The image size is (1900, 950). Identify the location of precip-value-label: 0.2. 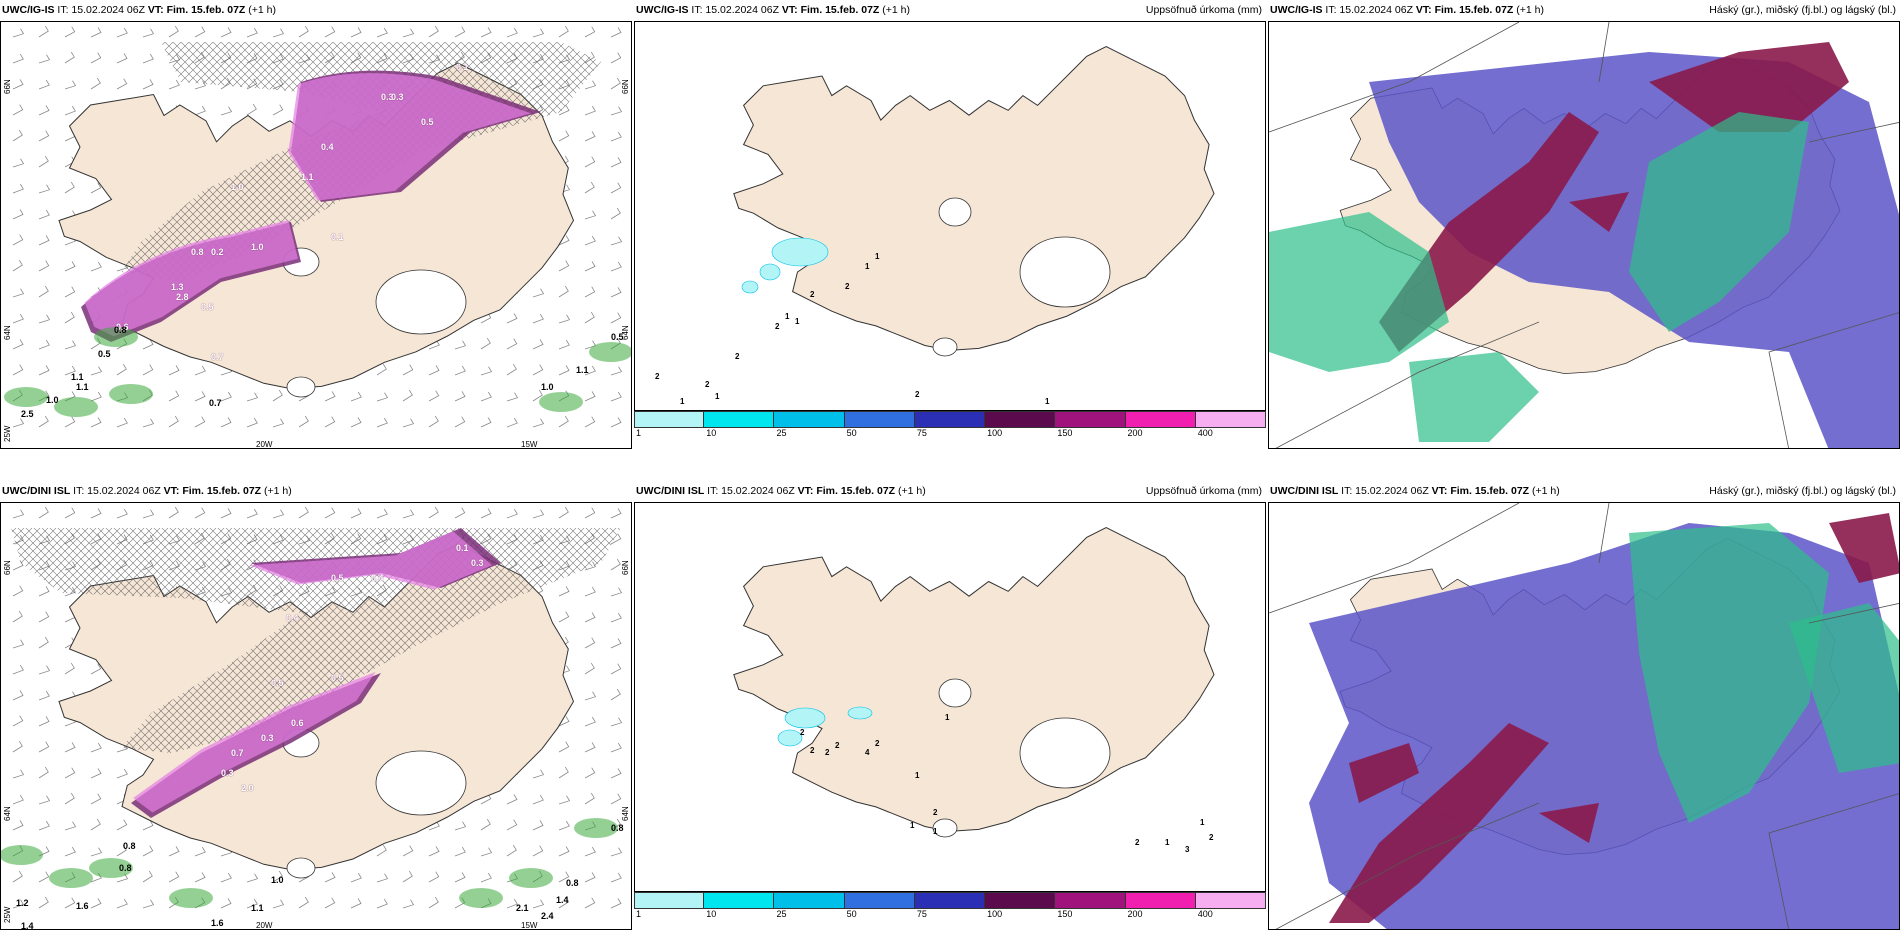
(217, 252).